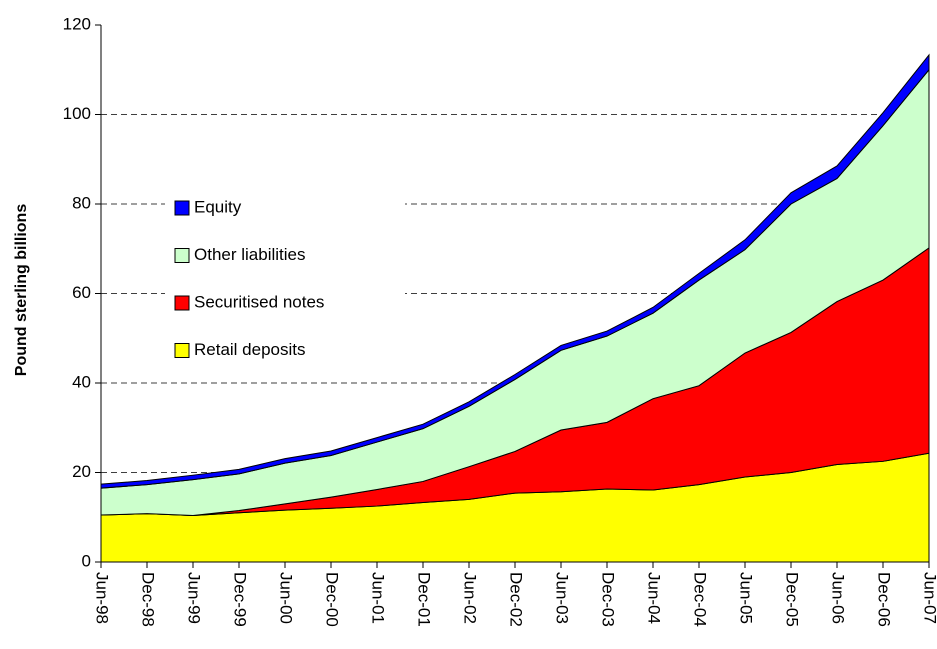  I want to click on legend-label: Equity, so click(218, 206).